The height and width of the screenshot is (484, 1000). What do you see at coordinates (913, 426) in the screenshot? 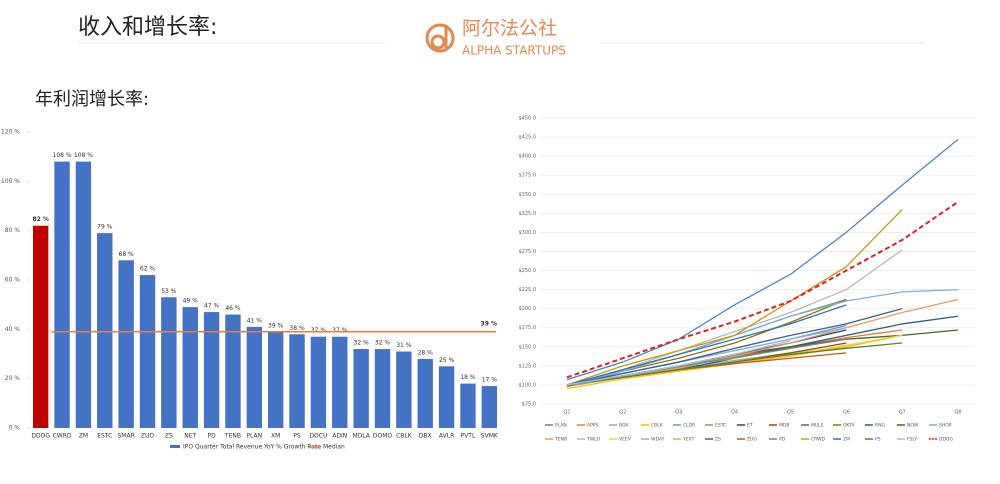
I see `legend-label: NOW` at bounding box center [913, 426].